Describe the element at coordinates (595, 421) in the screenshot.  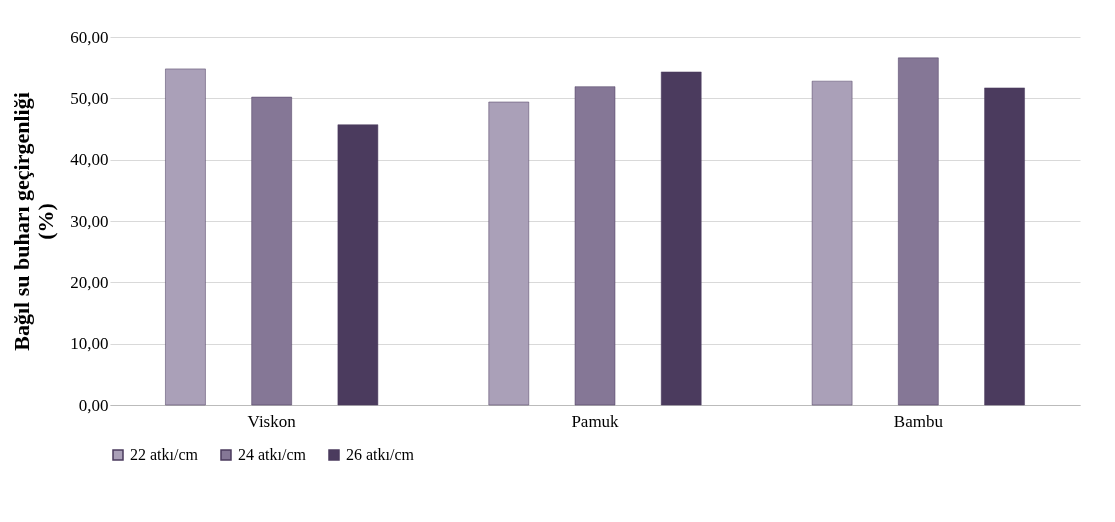
I see `x-tick-label: Pamuk` at that location.